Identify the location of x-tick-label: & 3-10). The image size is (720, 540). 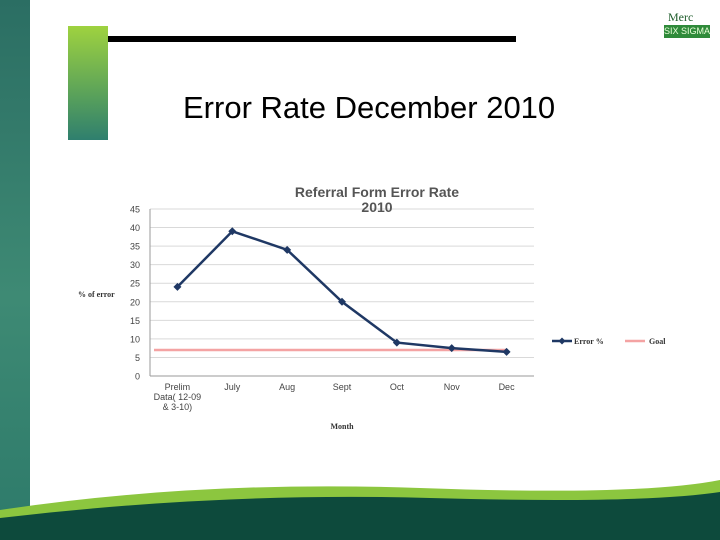
(178, 407).